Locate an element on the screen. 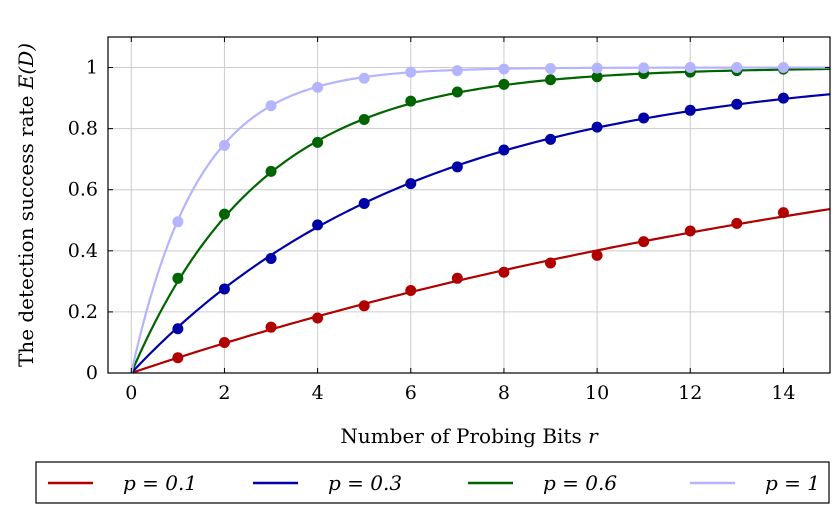 Image resolution: width=838 pixels, height=514 pixels. y-tick-label: 0.8 is located at coordinates (83, 129).